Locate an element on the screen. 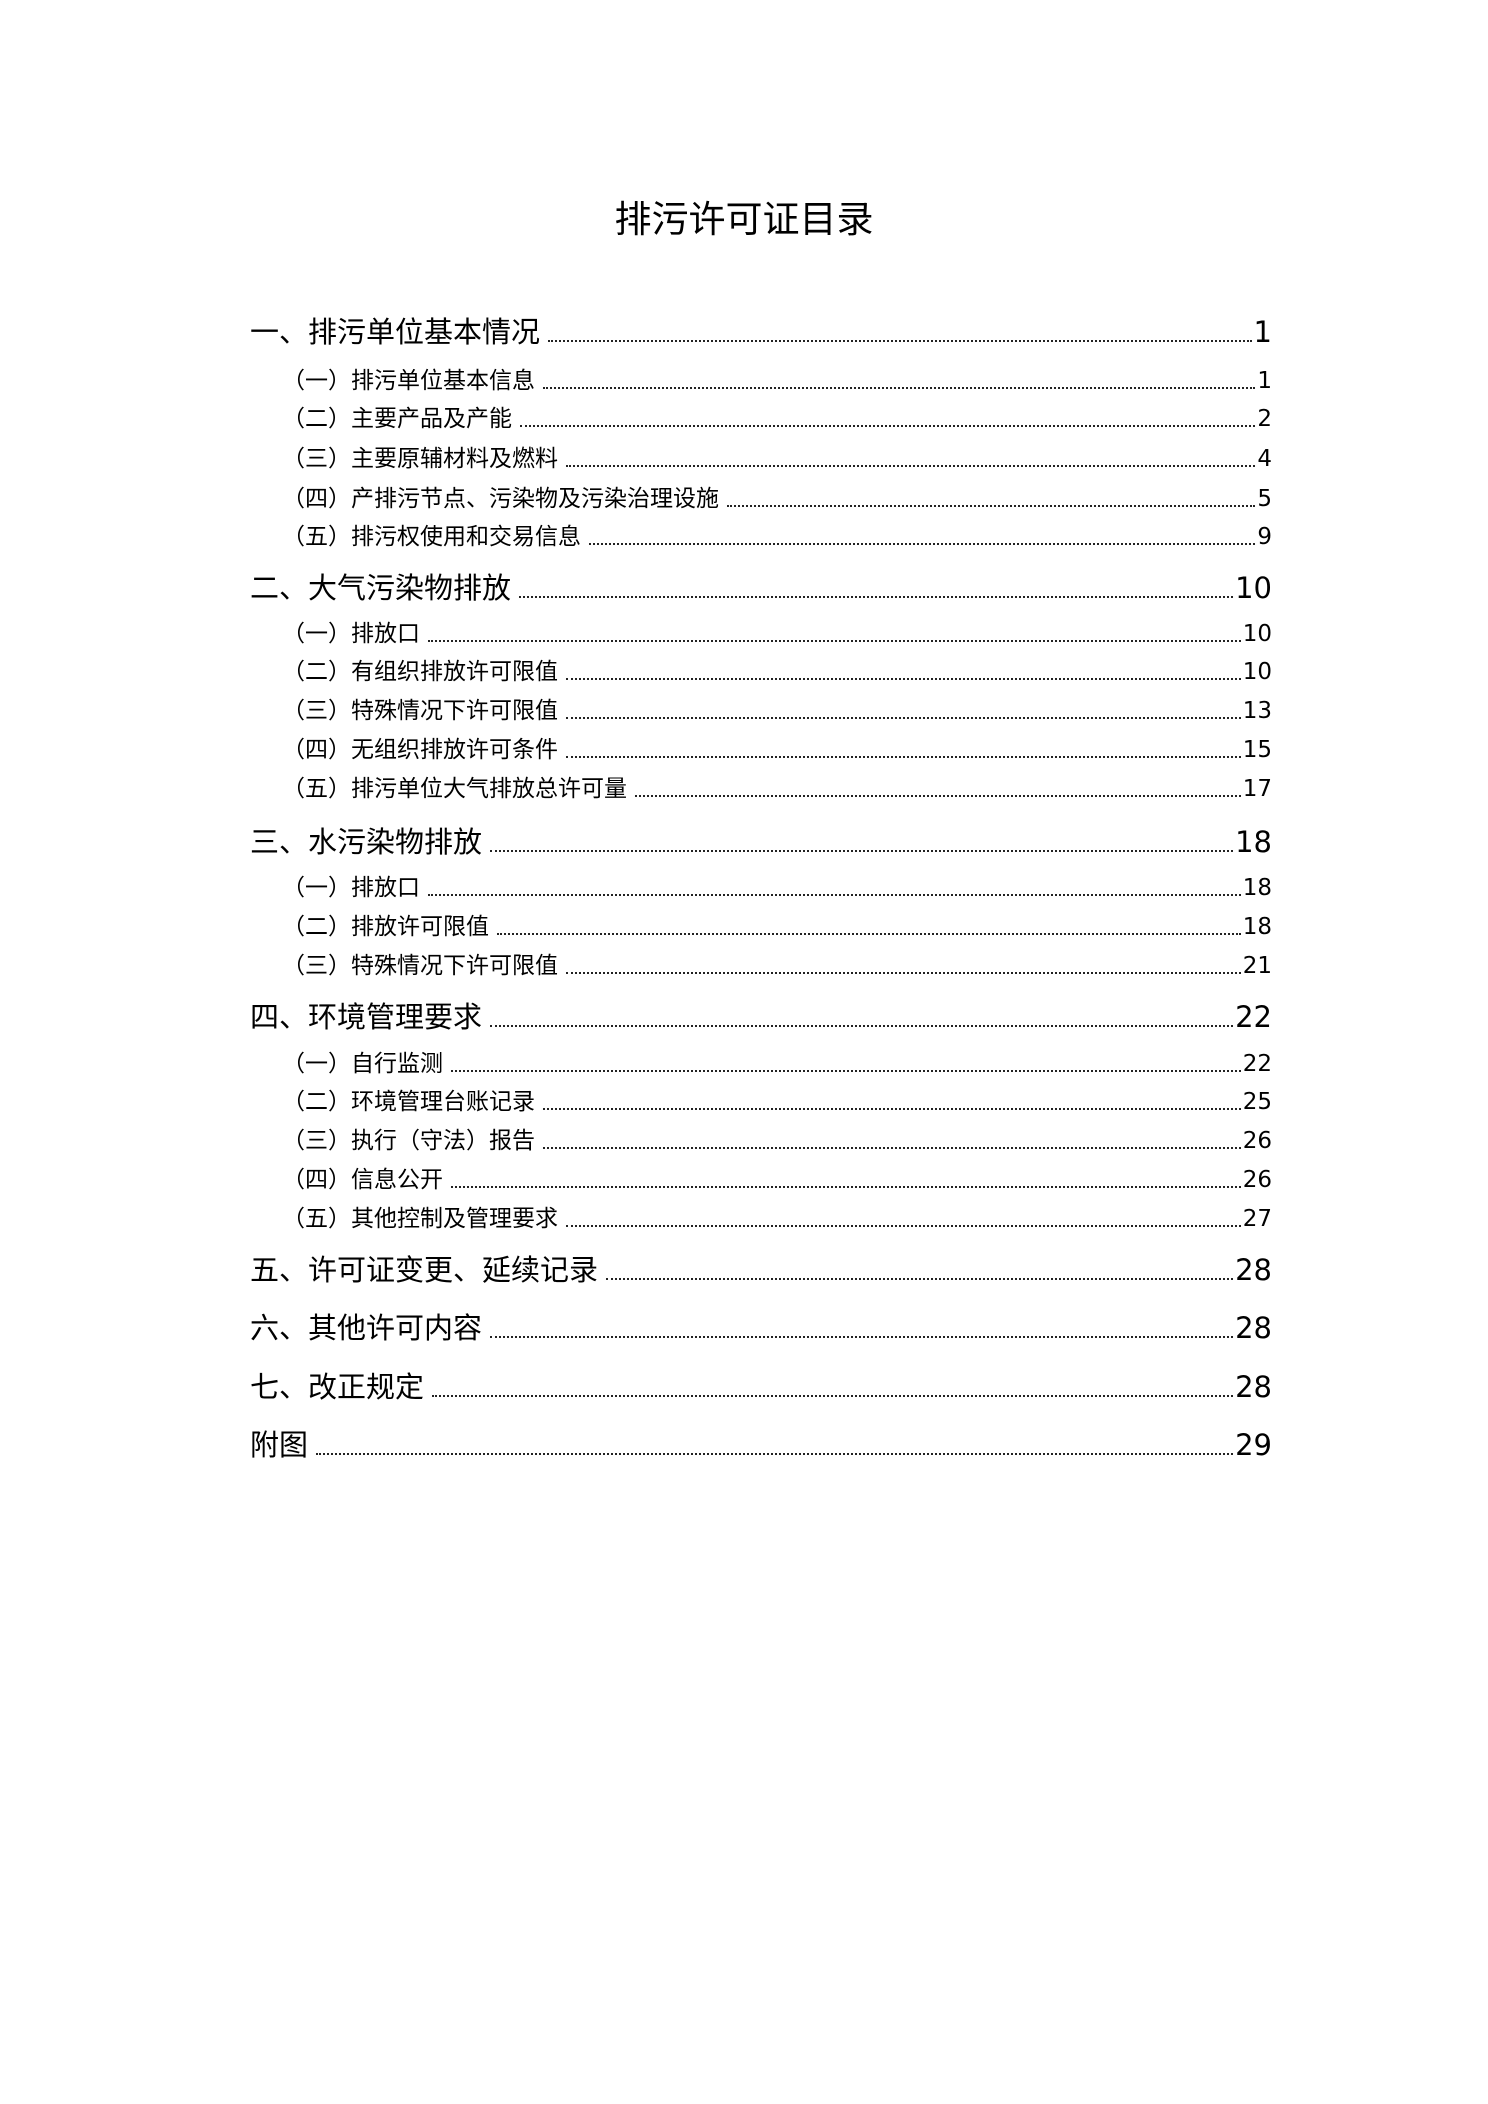 The height and width of the screenshot is (2104, 1488). toc-entry: （二）主要产品及产能 2 is located at coordinates (777, 415).